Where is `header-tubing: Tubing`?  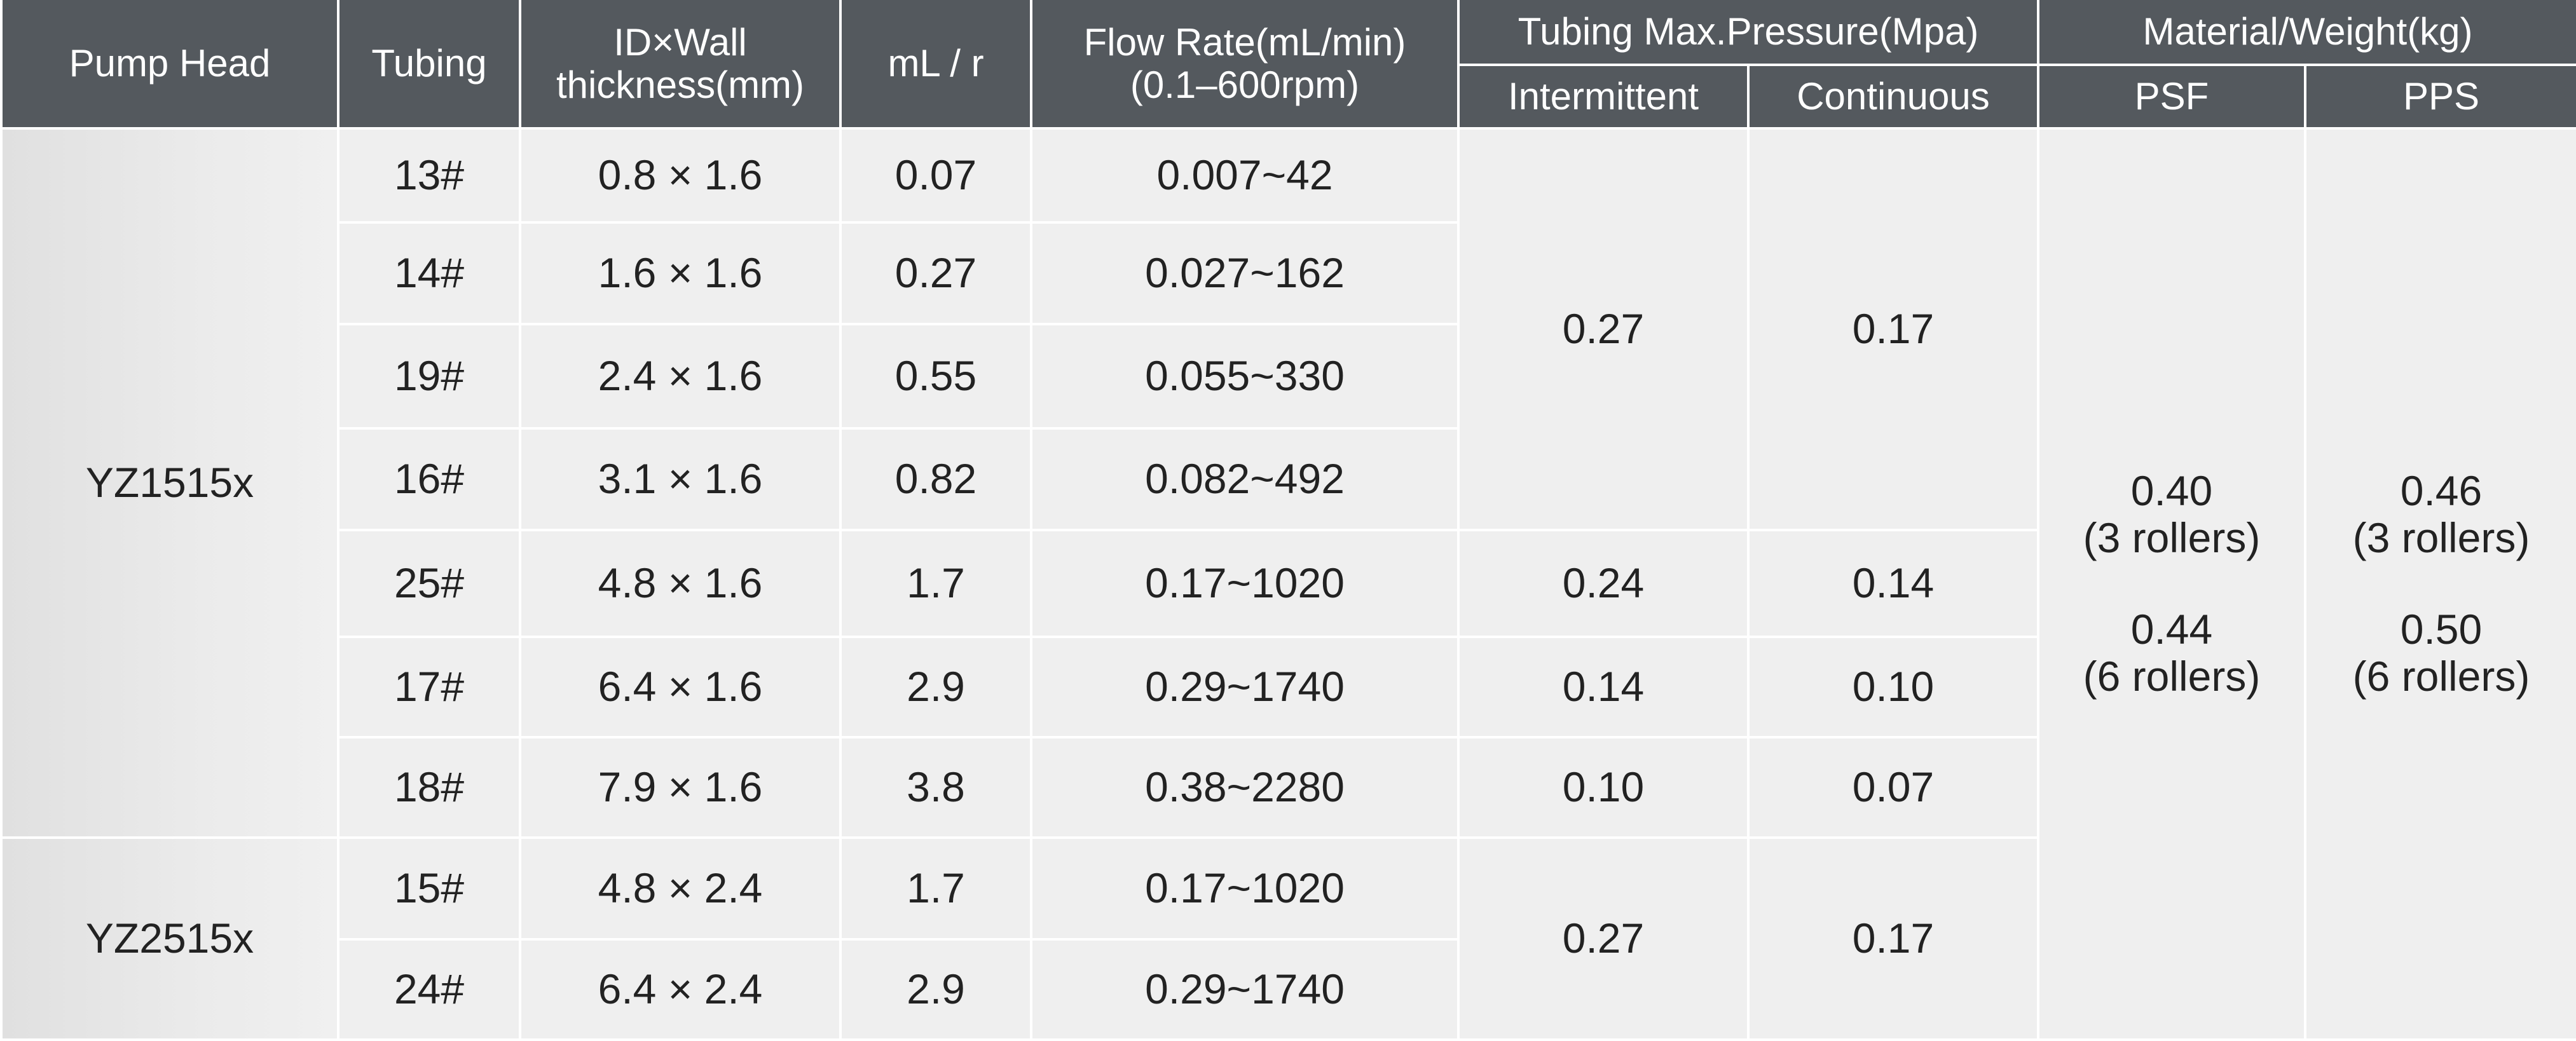 header-tubing: Tubing is located at coordinates (429, 64).